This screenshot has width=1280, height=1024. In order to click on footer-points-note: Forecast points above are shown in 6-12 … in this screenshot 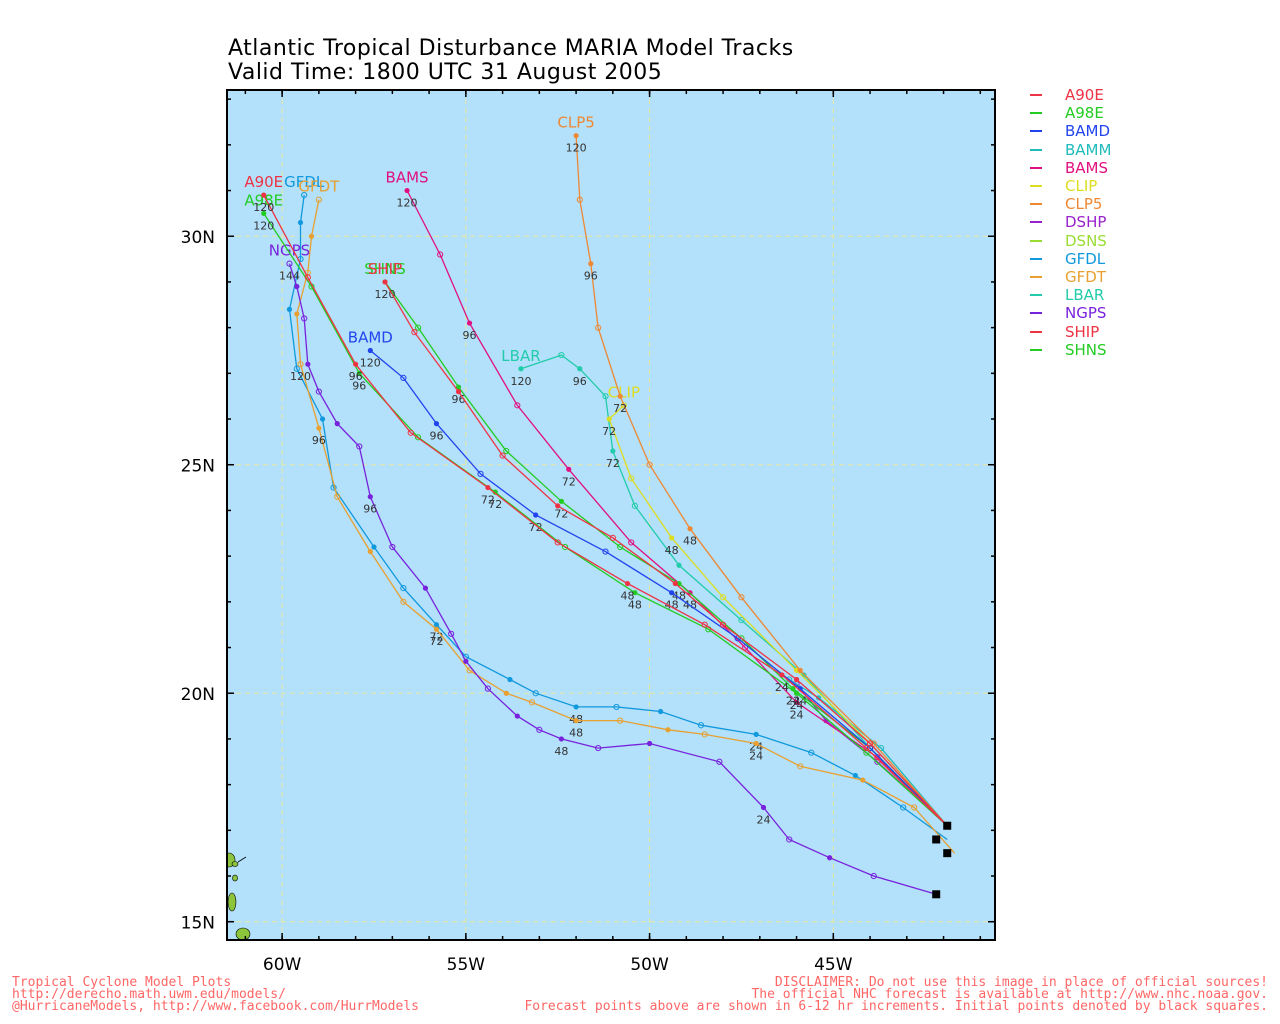, I will do `click(896, 1006)`.